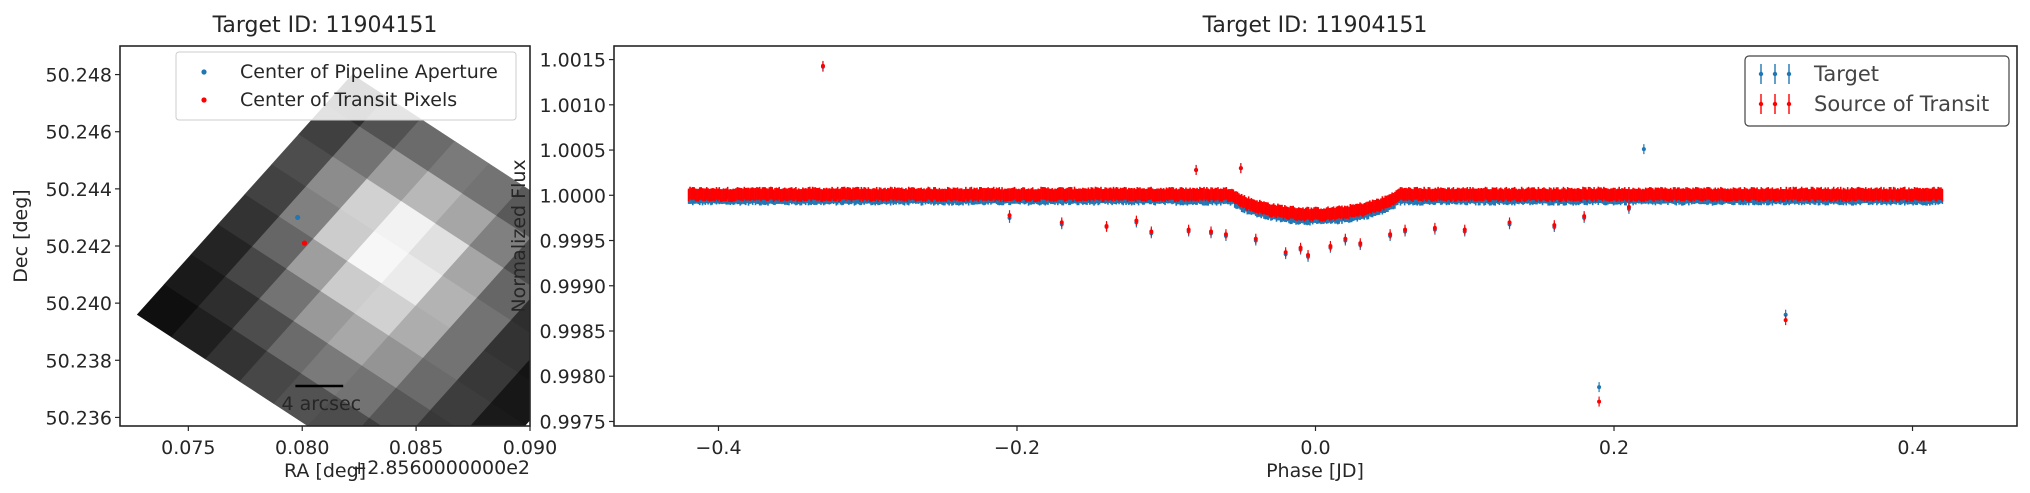 Image resolution: width=2030 pixels, height=493 pixels. I want to click on pixel-cell-r7-c5, so click(338, 410).